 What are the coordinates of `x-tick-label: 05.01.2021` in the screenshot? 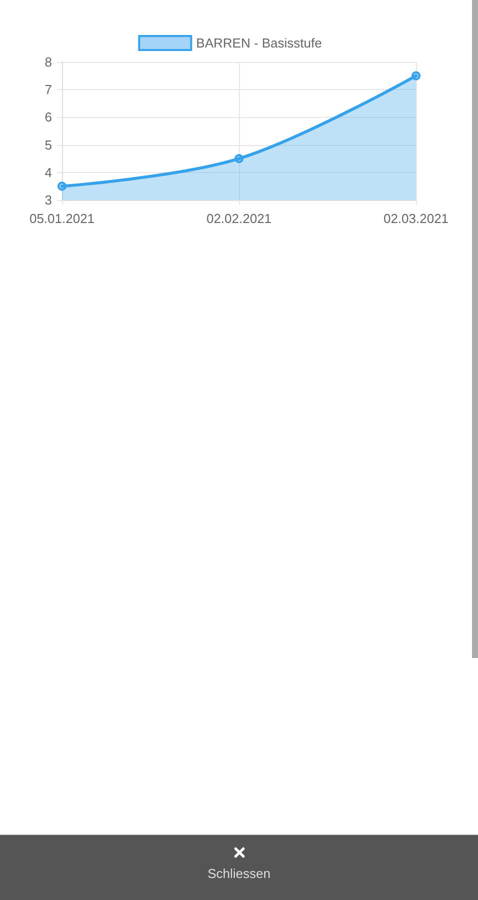 It's located at (62, 218).